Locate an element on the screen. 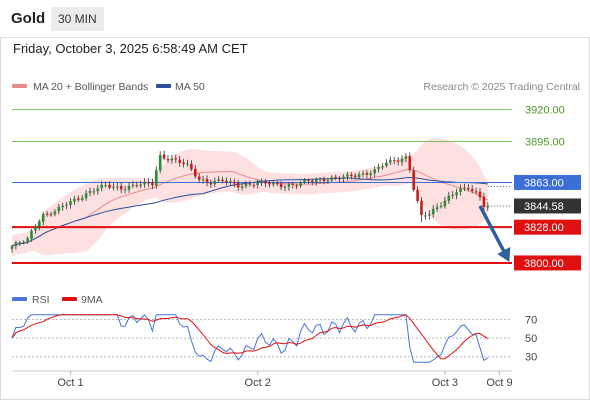 This screenshot has height=400, width=590. ma50-legend-label: MA 50 is located at coordinates (190, 87).